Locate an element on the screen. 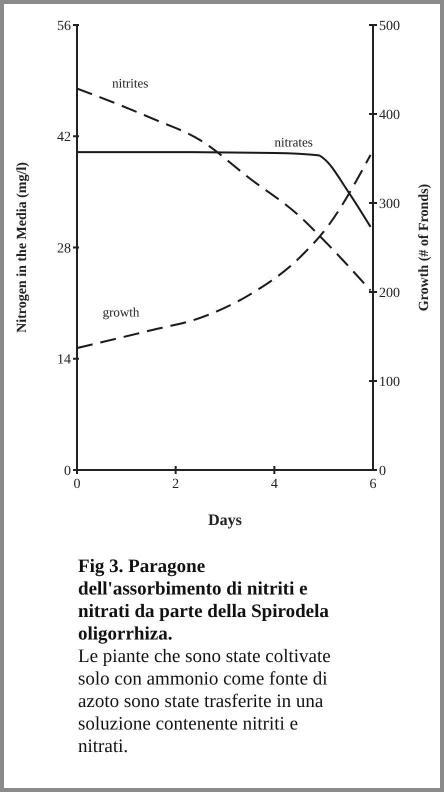 The width and height of the screenshot is (444, 792). y-axis-title: Nitrogen in the Media (mg/l) is located at coordinates (22, 247).